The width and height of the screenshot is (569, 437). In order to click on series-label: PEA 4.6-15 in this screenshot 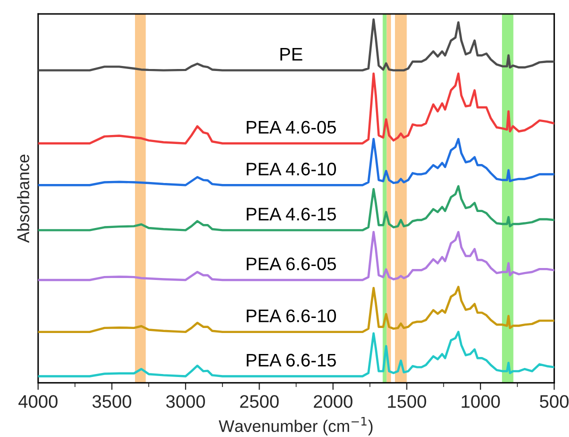, I will do `click(291, 214)`.